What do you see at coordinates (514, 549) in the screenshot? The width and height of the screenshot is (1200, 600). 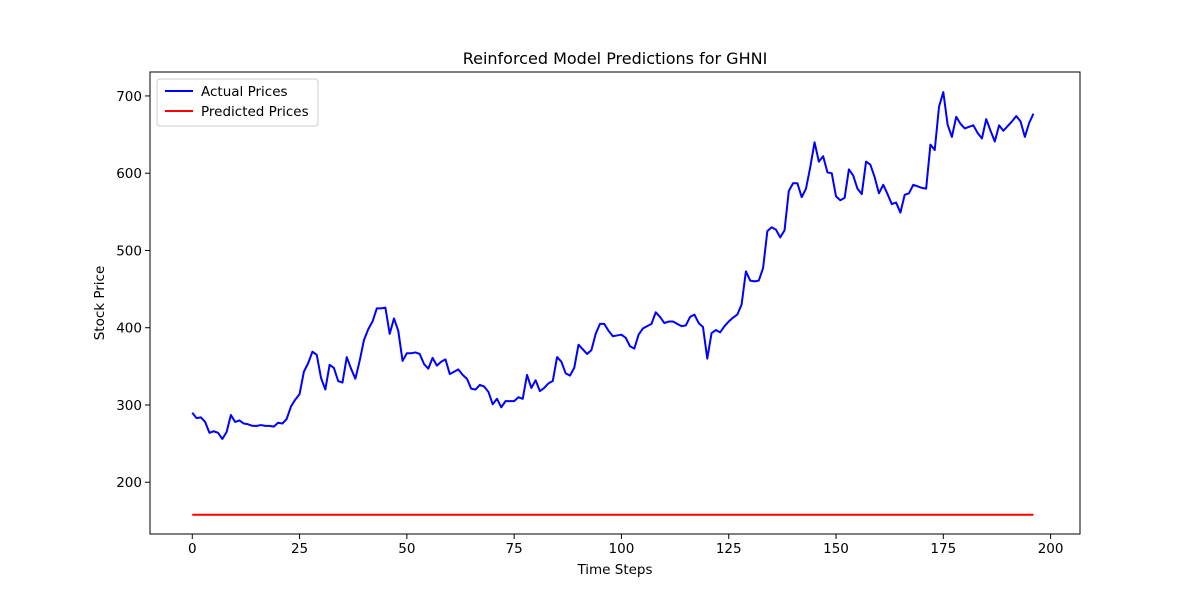 I see `x-tick-label: 75` at bounding box center [514, 549].